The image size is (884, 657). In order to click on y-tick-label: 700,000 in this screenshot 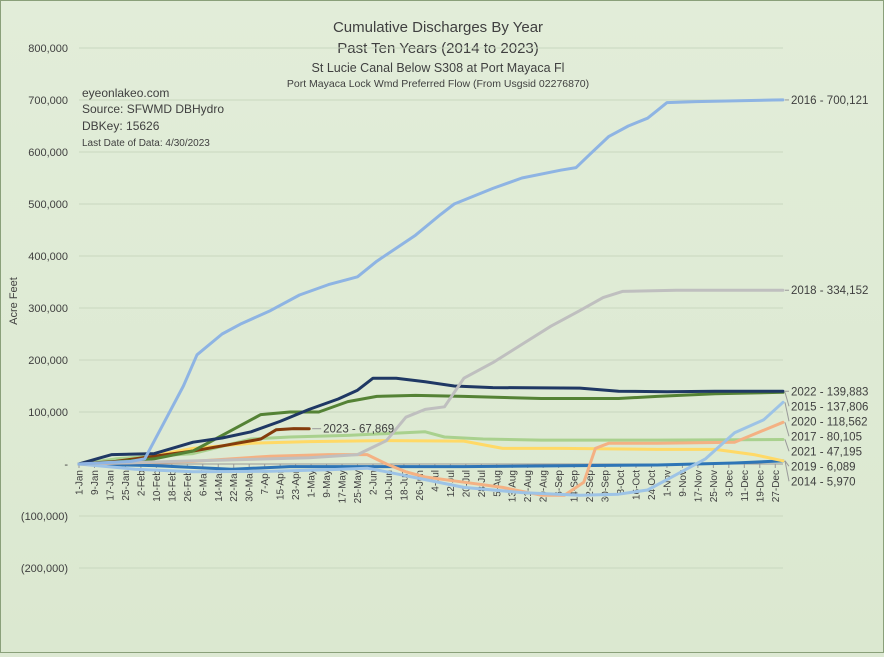, I will do `click(48, 101)`.